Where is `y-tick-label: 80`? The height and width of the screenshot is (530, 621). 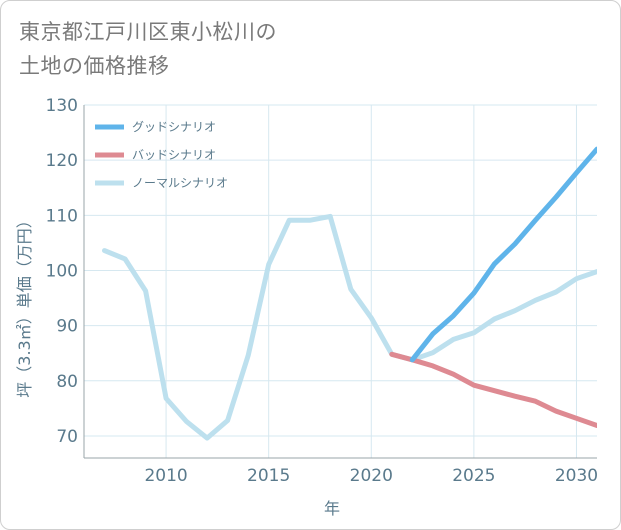 y-tick-label: 80 is located at coordinates (67, 382).